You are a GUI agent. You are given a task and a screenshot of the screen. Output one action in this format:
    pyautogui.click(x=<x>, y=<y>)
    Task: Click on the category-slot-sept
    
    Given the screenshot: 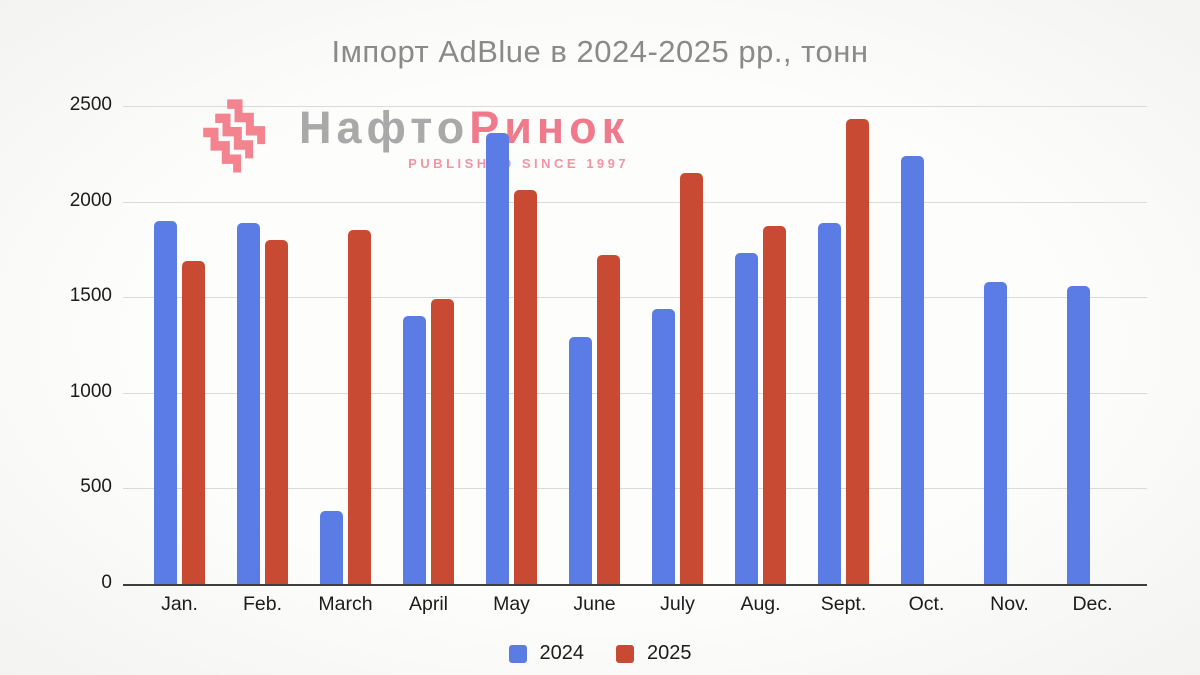 What is the action you would take?
    pyautogui.click(x=843, y=345)
    